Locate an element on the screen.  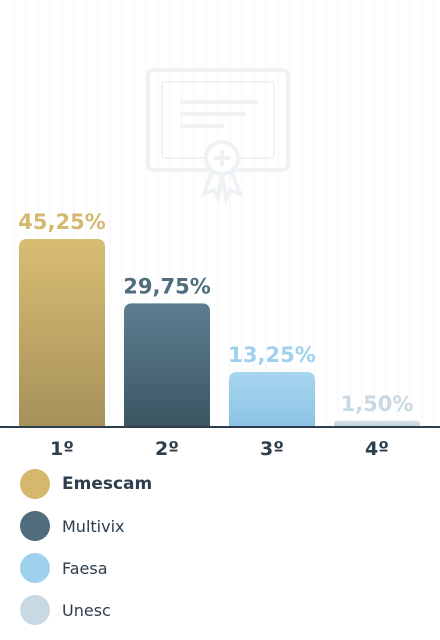
legend-label: Emescam is located at coordinates (107, 484).